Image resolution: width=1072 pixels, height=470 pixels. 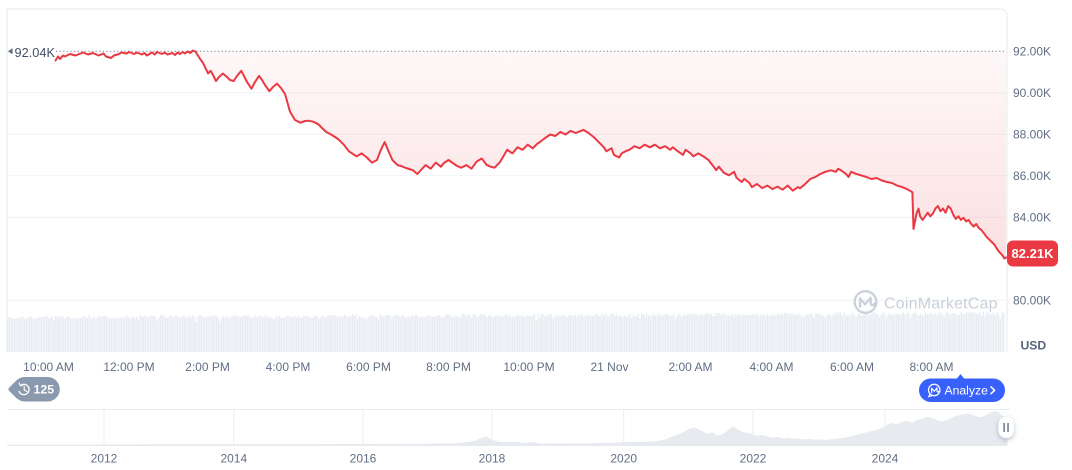 What do you see at coordinates (931, 367) in the screenshot?
I see `svg-text: 8:00 AM` at bounding box center [931, 367].